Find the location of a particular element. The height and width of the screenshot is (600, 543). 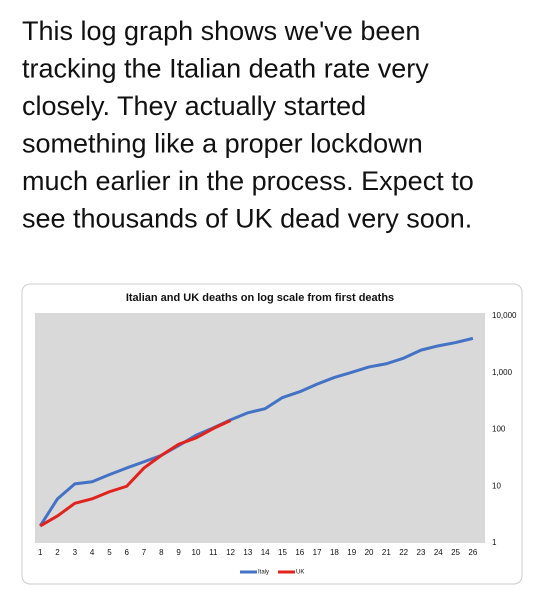

x-tick-label: 10 is located at coordinates (196, 552).